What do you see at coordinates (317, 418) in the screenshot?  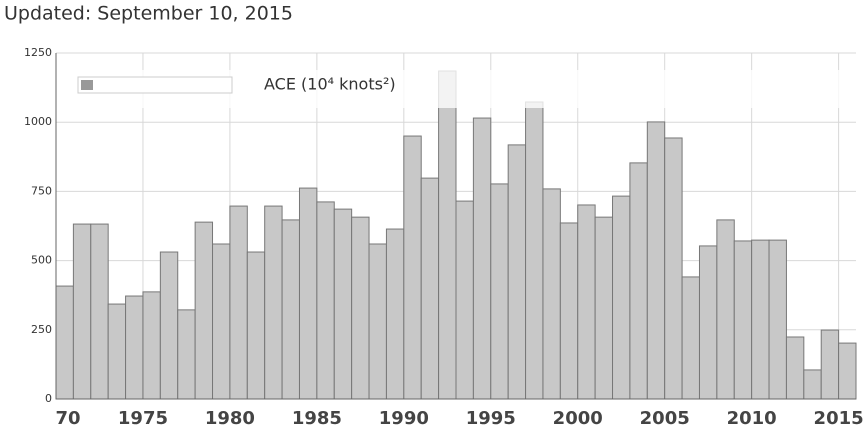 I see `x-tick-label: 1985` at bounding box center [317, 418].